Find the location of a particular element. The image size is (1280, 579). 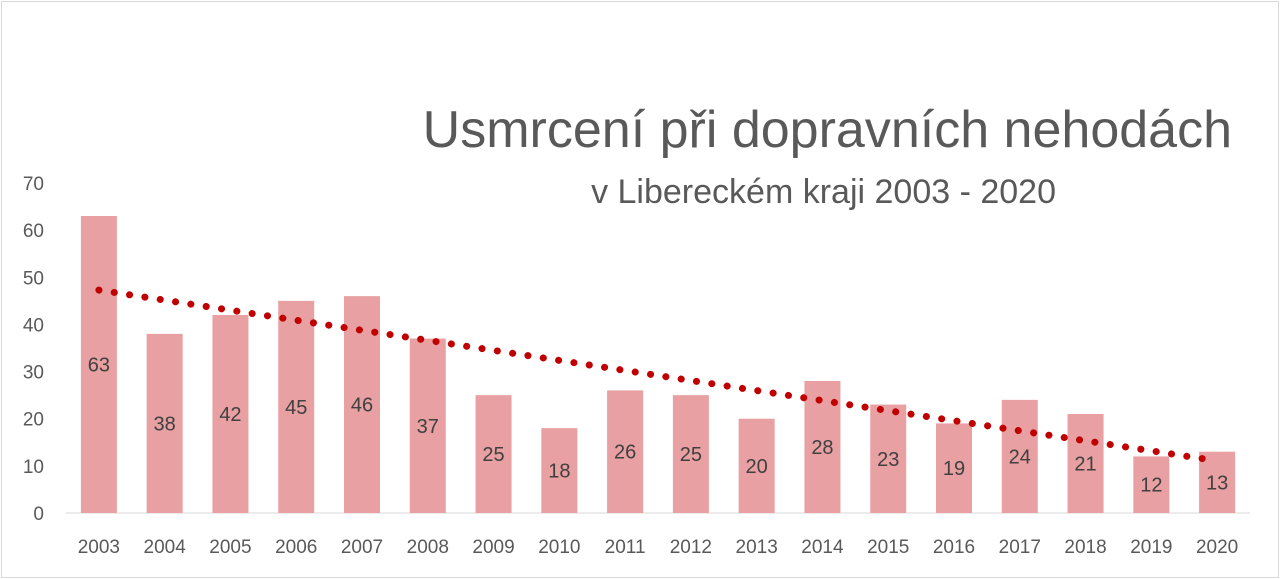

data-label: 13 is located at coordinates (1217, 483).